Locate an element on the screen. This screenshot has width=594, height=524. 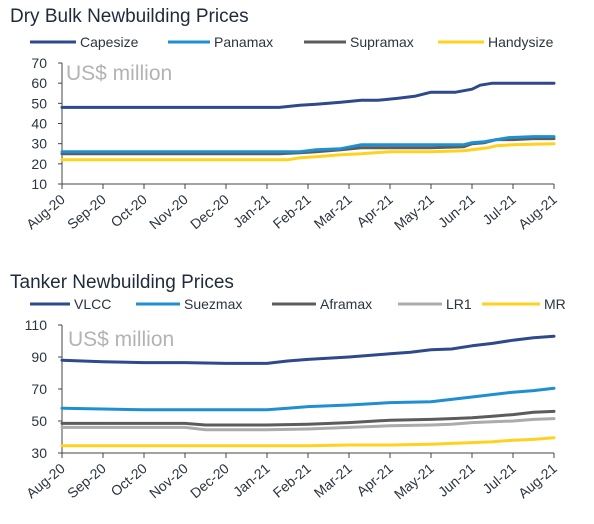
series-line-capesize is located at coordinates (308, 95).